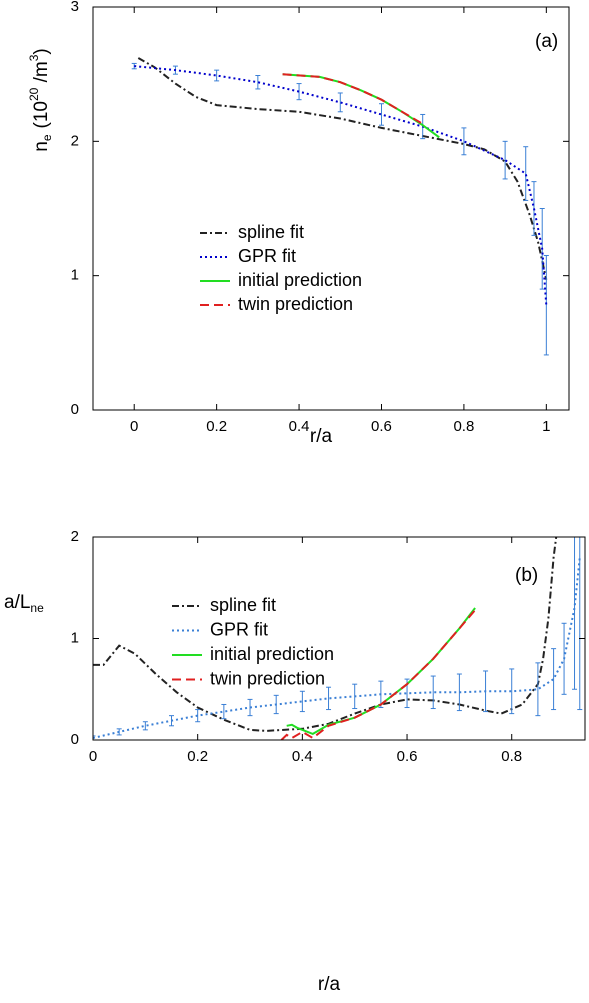 The width and height of the screenshot is (589, 1003). Describe the element at coordinates (17, 602) in the screenshot. I see `y-label-part: a/L` at that location.